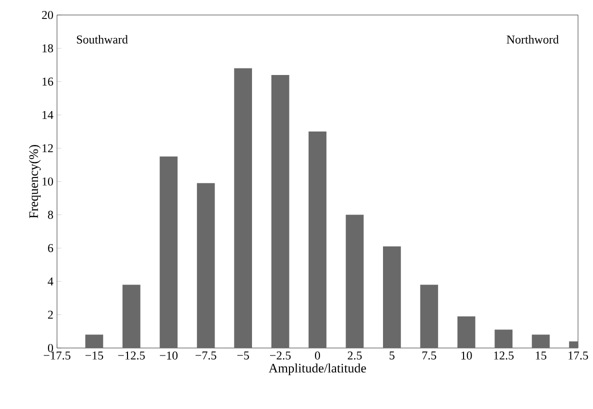  What do you see at coordinates (48, 181) in the screenshot?
I see `y-tick-label: 10` at bounding box center [48, 181].